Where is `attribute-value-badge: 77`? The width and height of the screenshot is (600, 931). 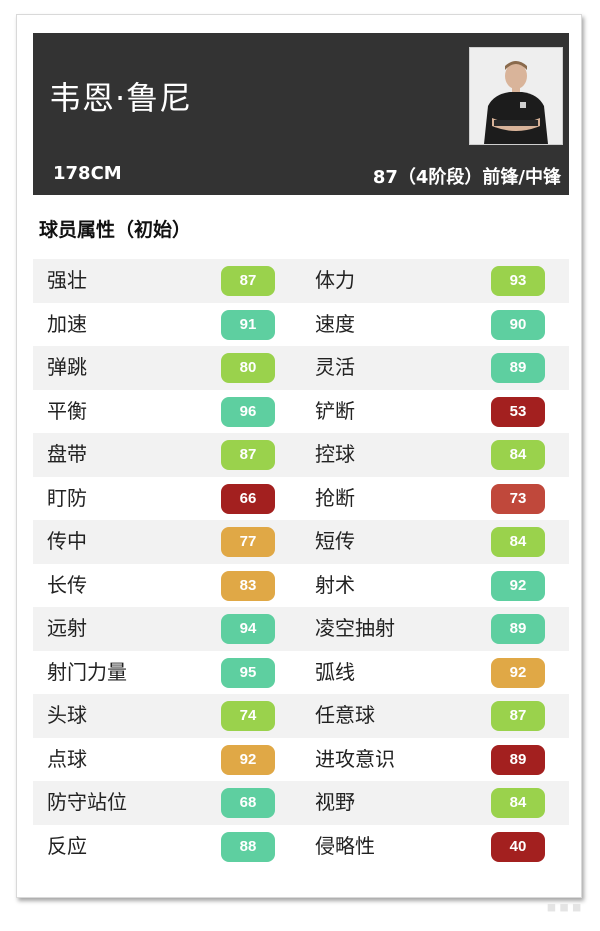 attribute-value-badge: 77 is located at coordinates (248, 542).